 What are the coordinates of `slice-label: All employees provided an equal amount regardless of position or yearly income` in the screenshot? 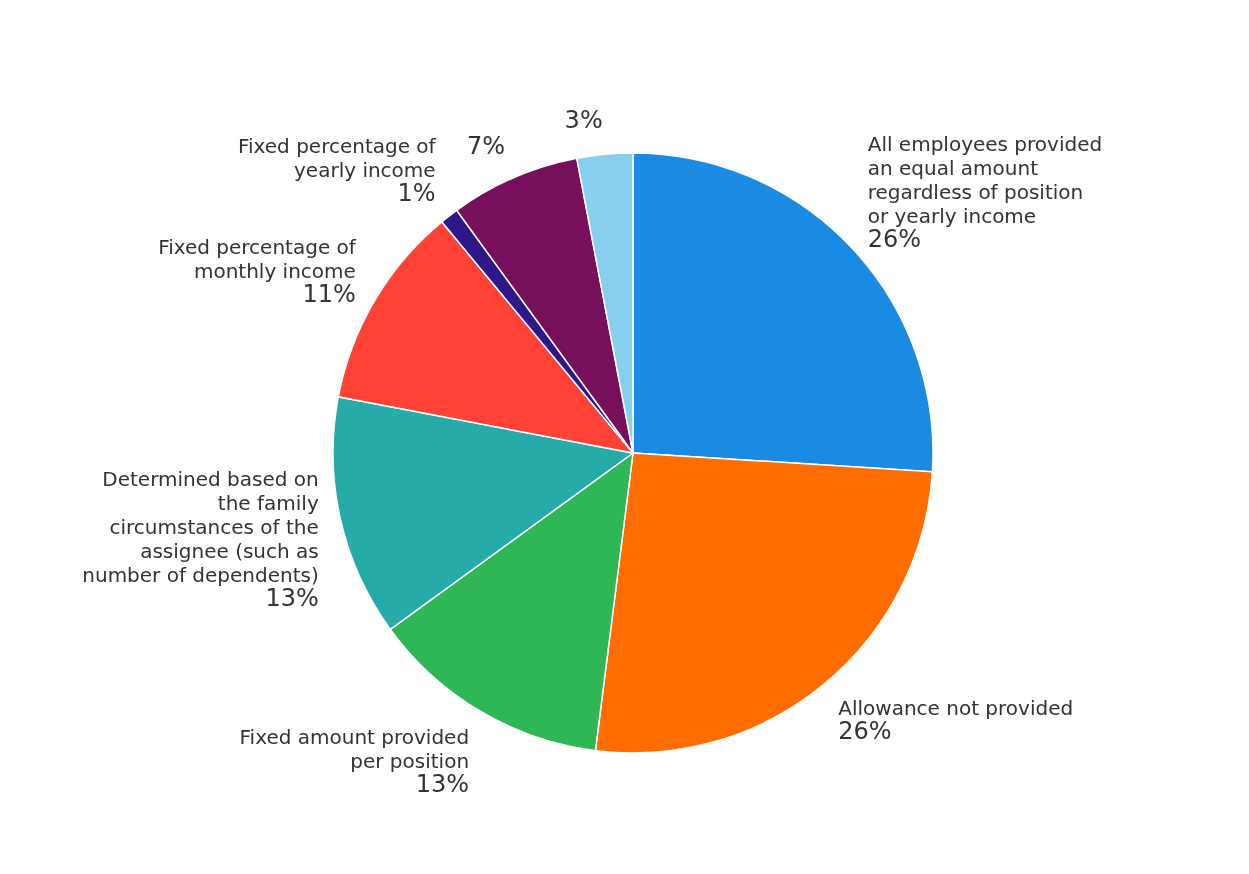 It's located at (985, 179).